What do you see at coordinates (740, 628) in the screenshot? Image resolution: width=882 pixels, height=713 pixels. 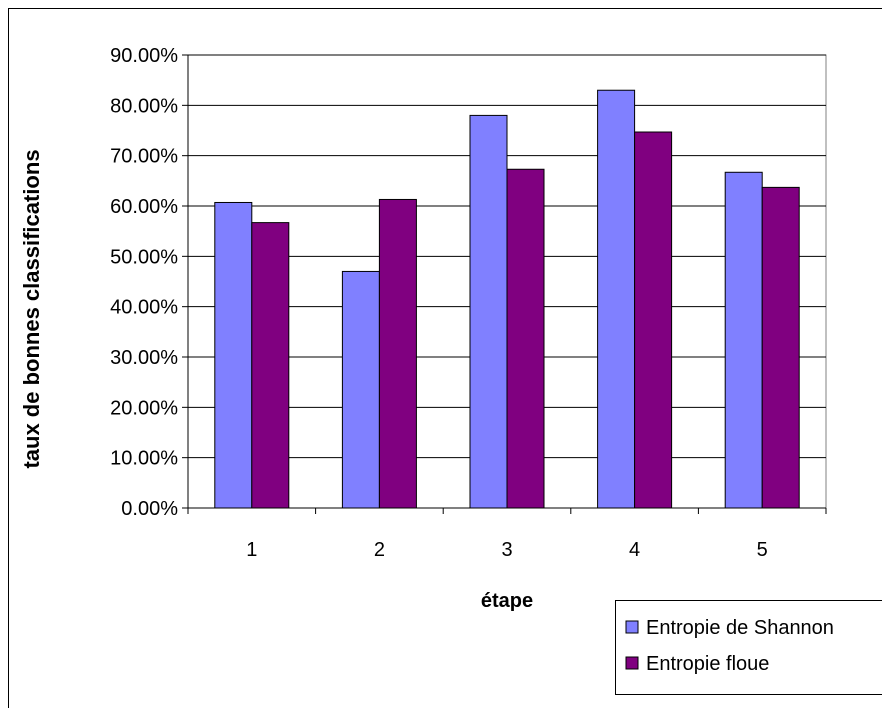 I see `legend-label: Entropie de Shannon` at bounding box center [740, 628].